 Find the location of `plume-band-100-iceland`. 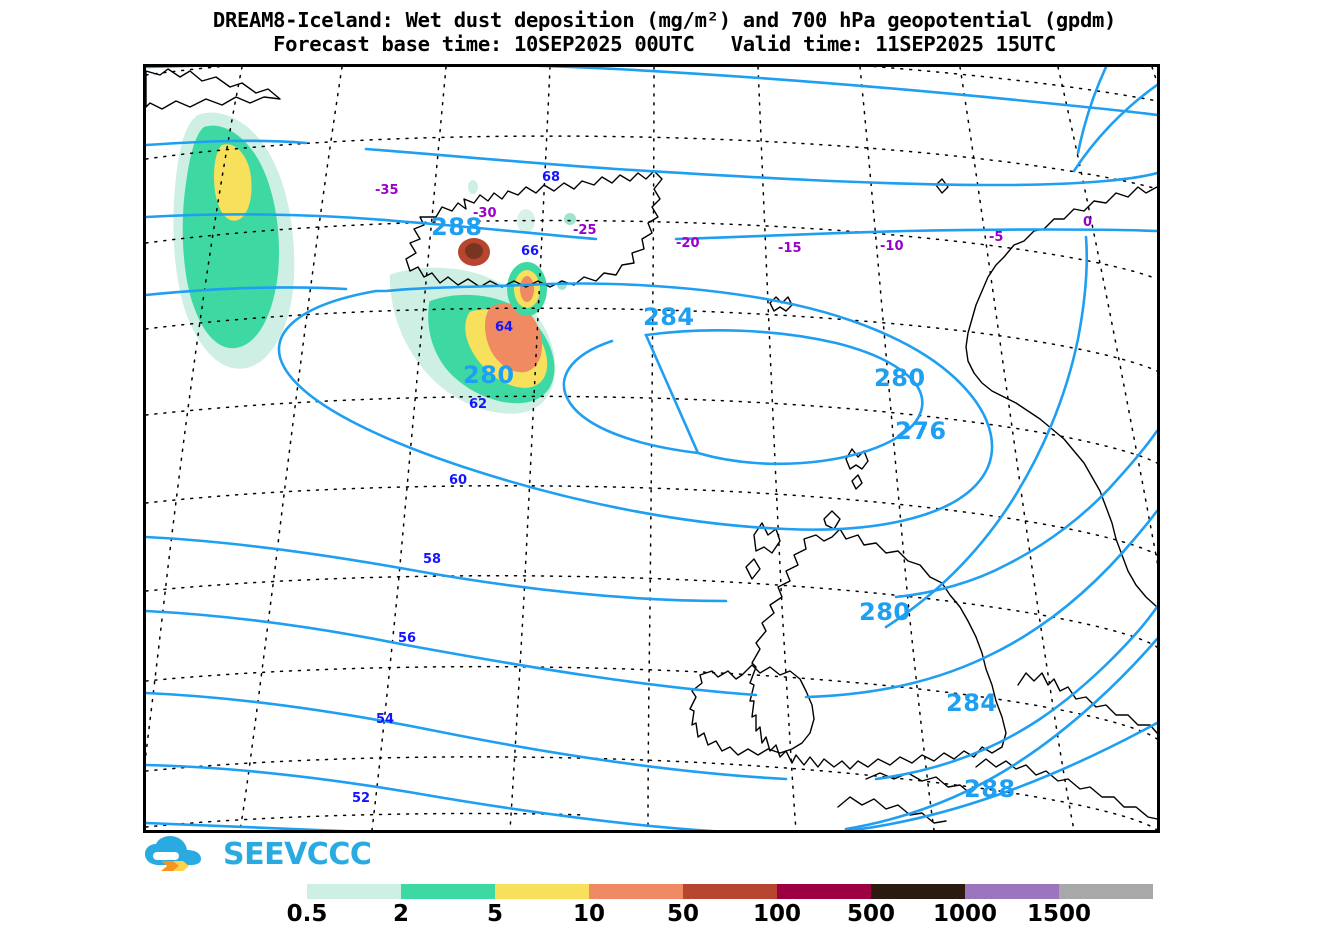

plume-band-100-iceland is located at coordinates (474, 251).